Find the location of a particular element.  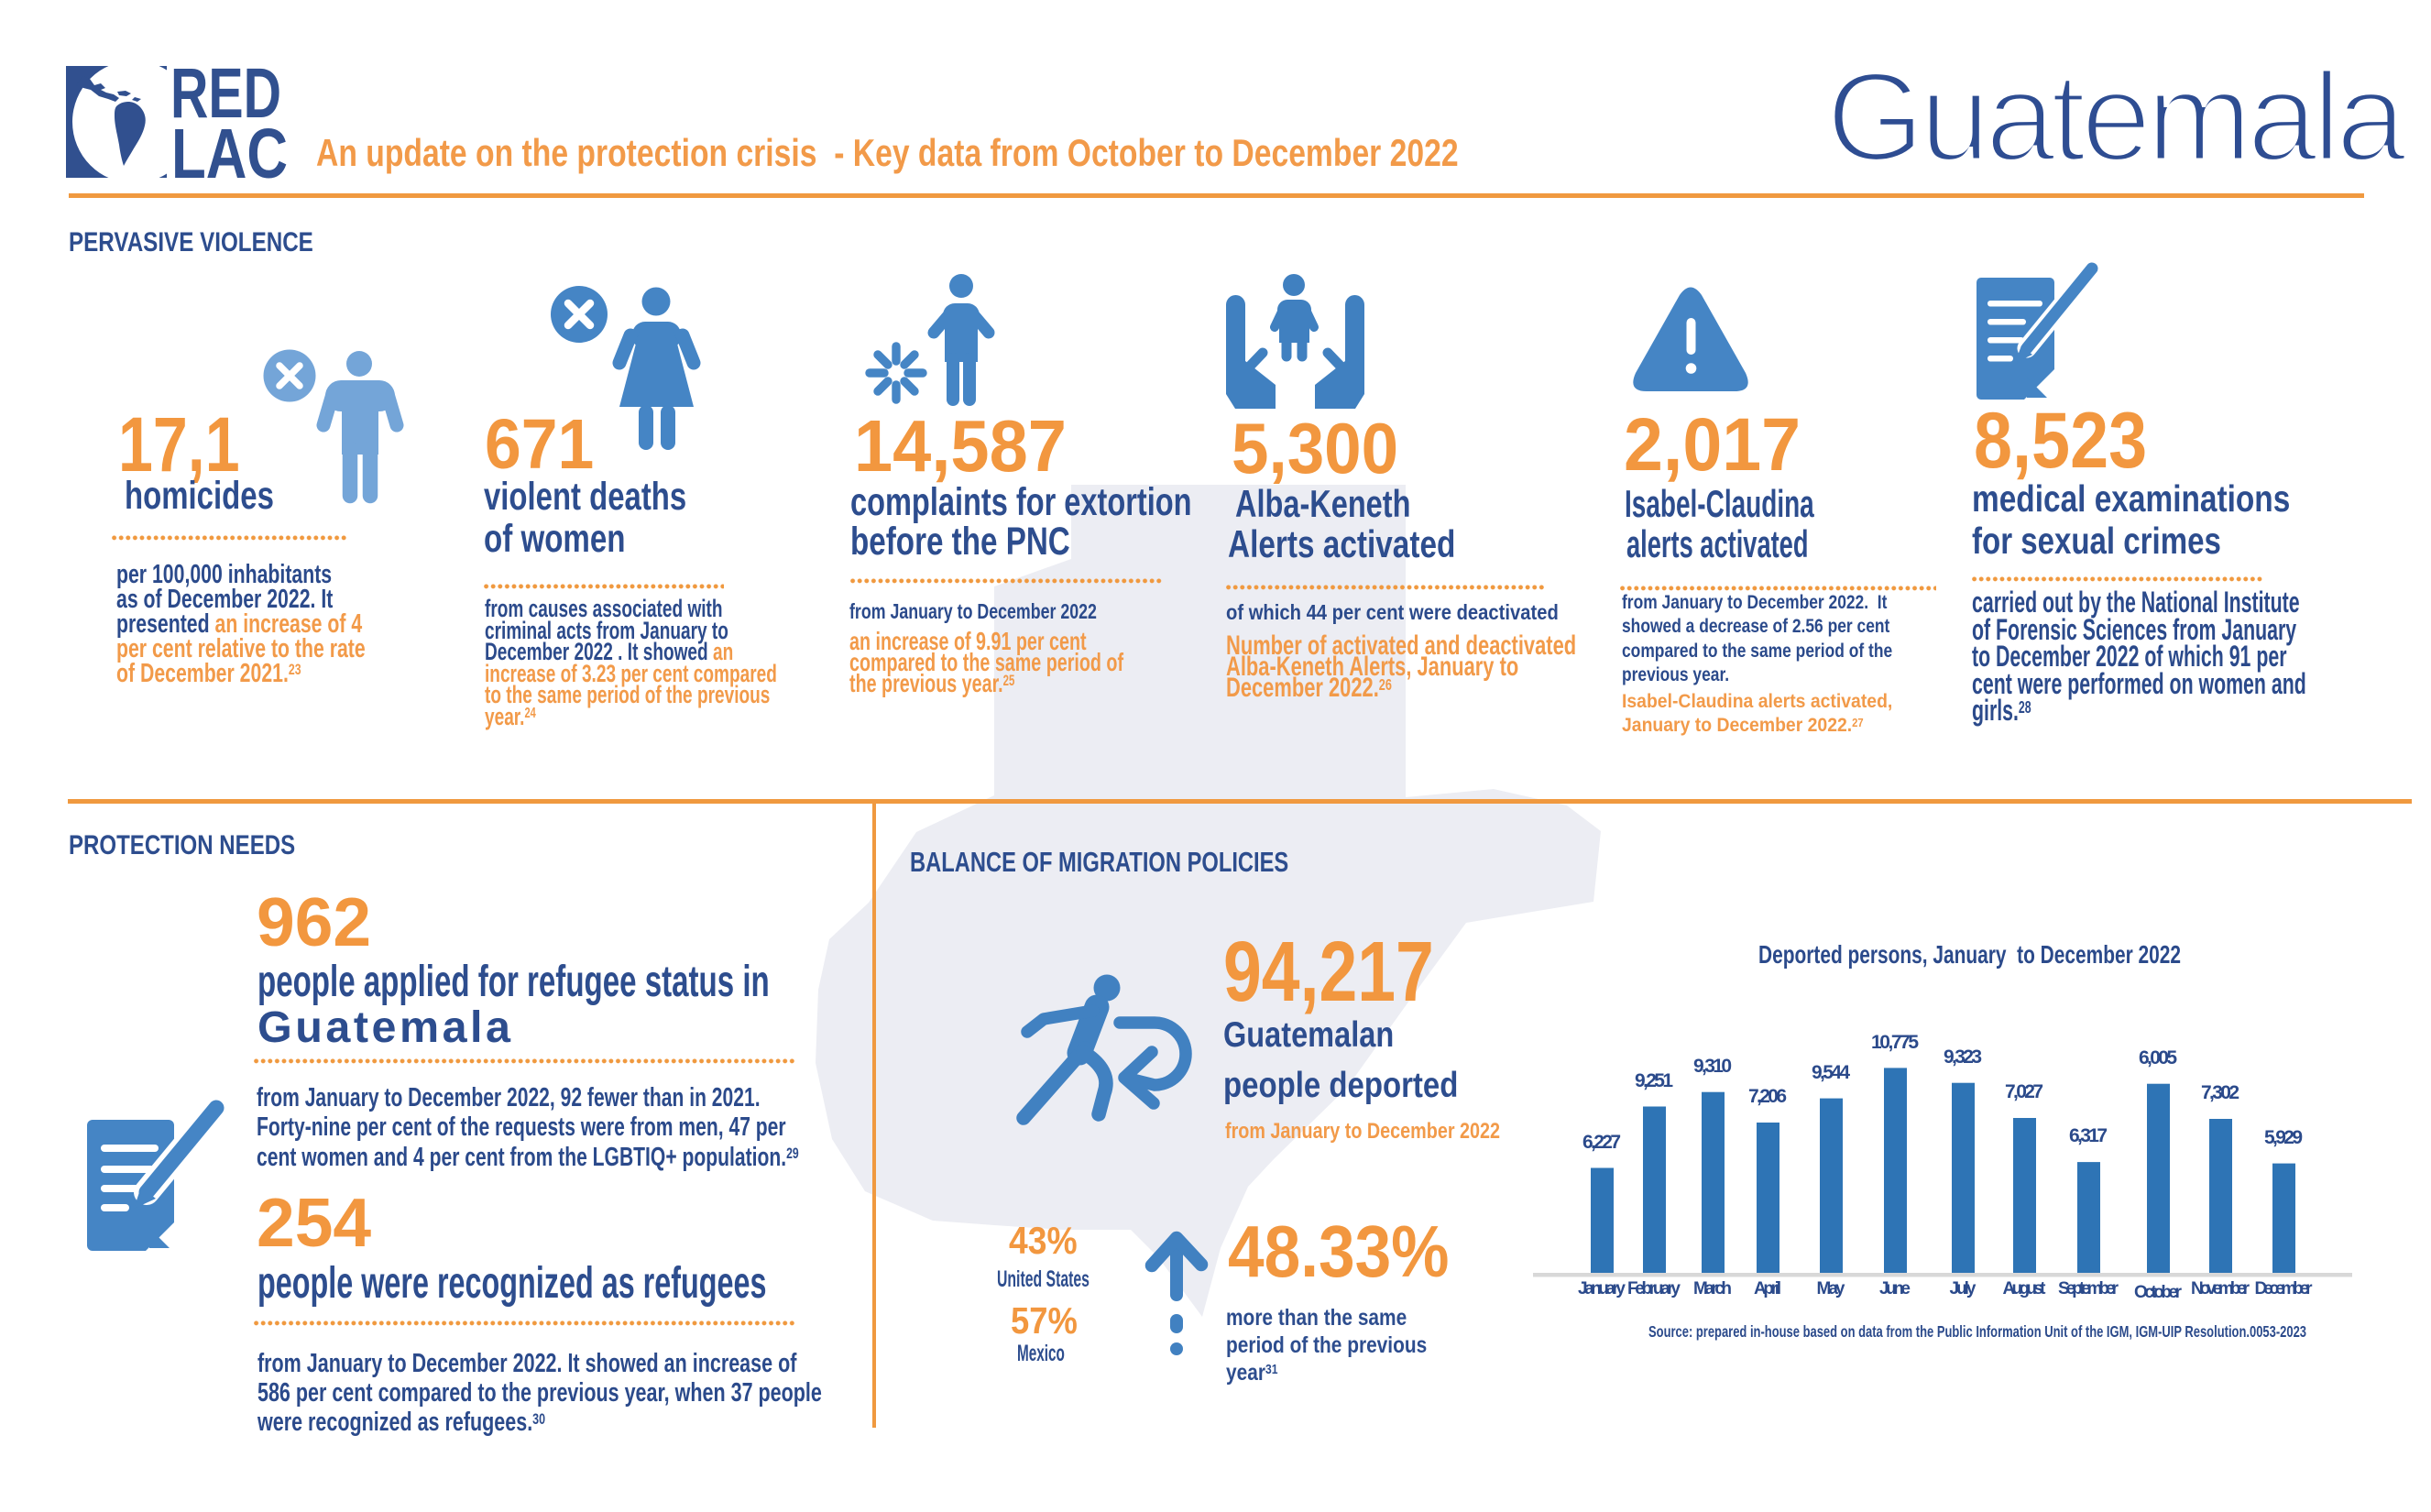

svg-text: January is located at coordinates (1602, 1288).